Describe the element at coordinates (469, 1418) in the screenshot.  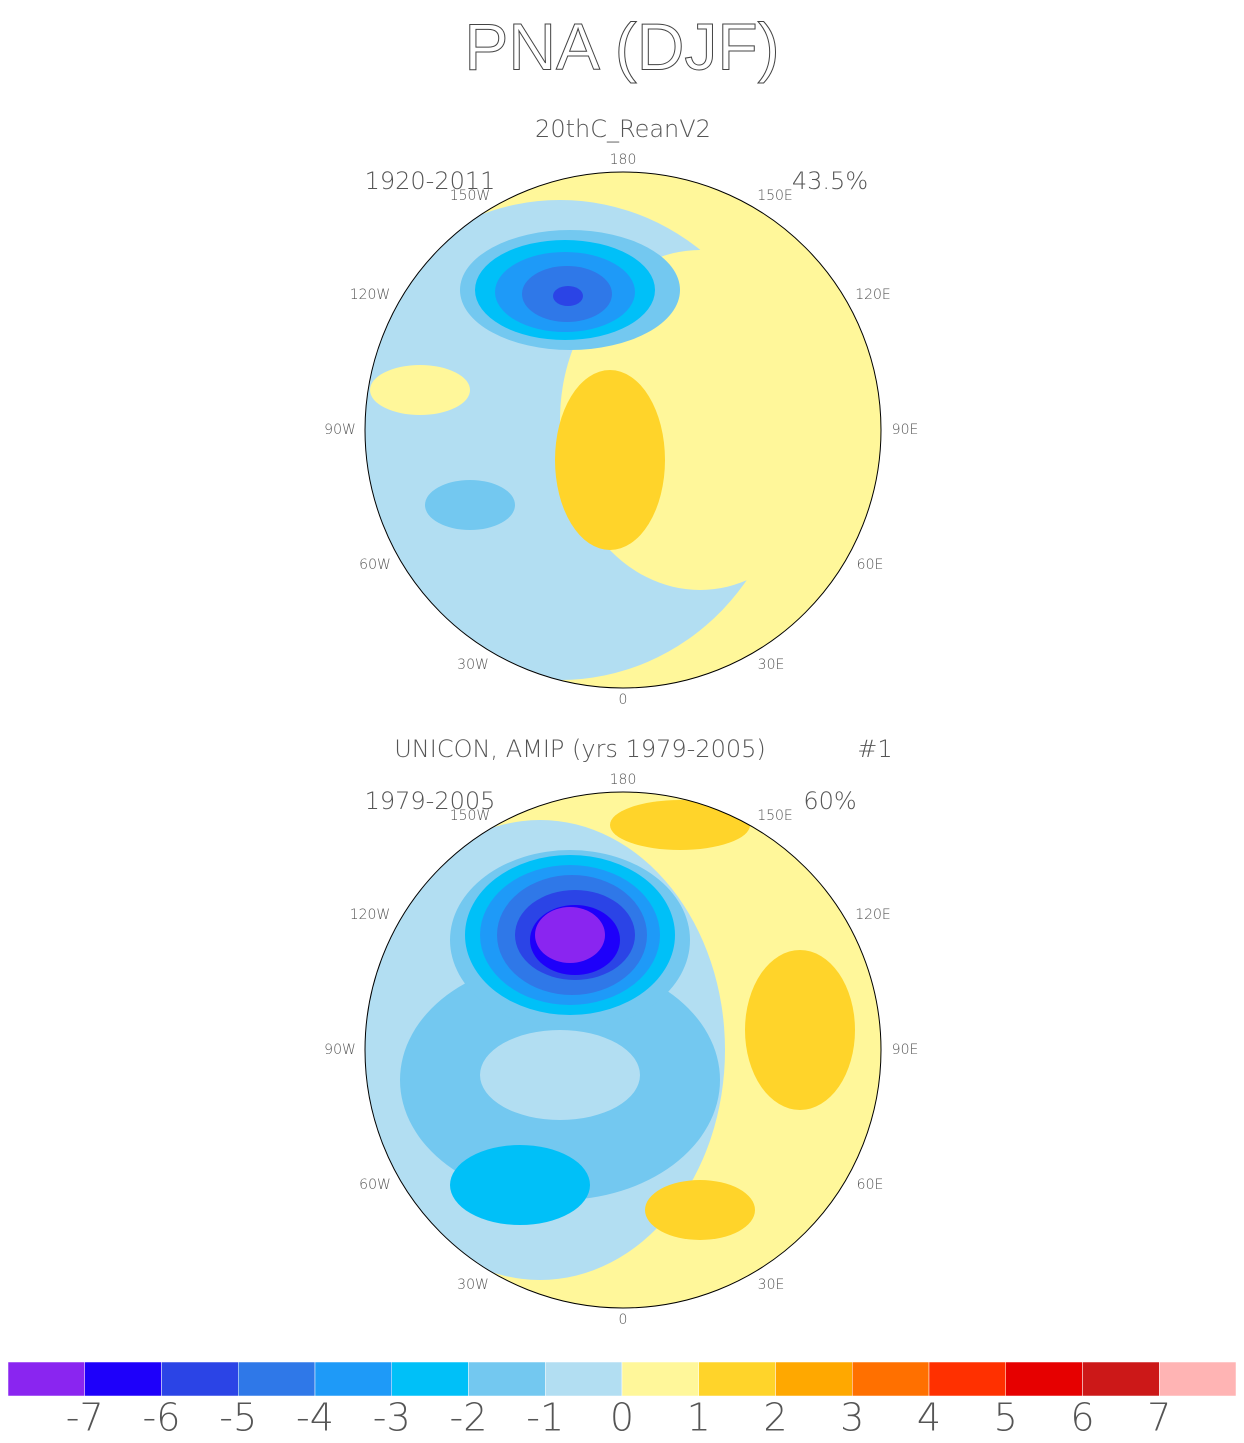
I see `colorbar-tick-label: -2` at that location.